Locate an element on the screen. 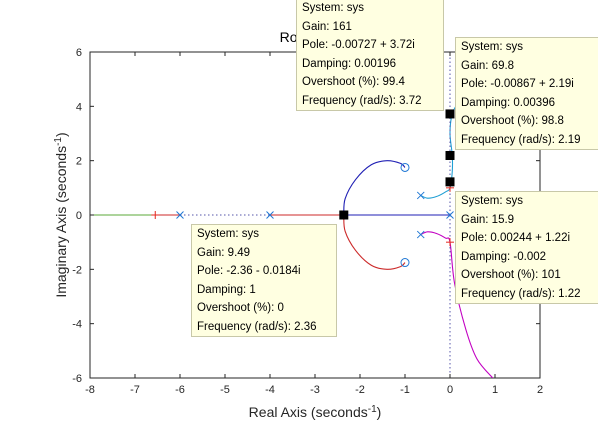 The width and height of the screenshot is (598, 425). datatip-line: Damping: -0.002 is located at coordinates (504, 256).